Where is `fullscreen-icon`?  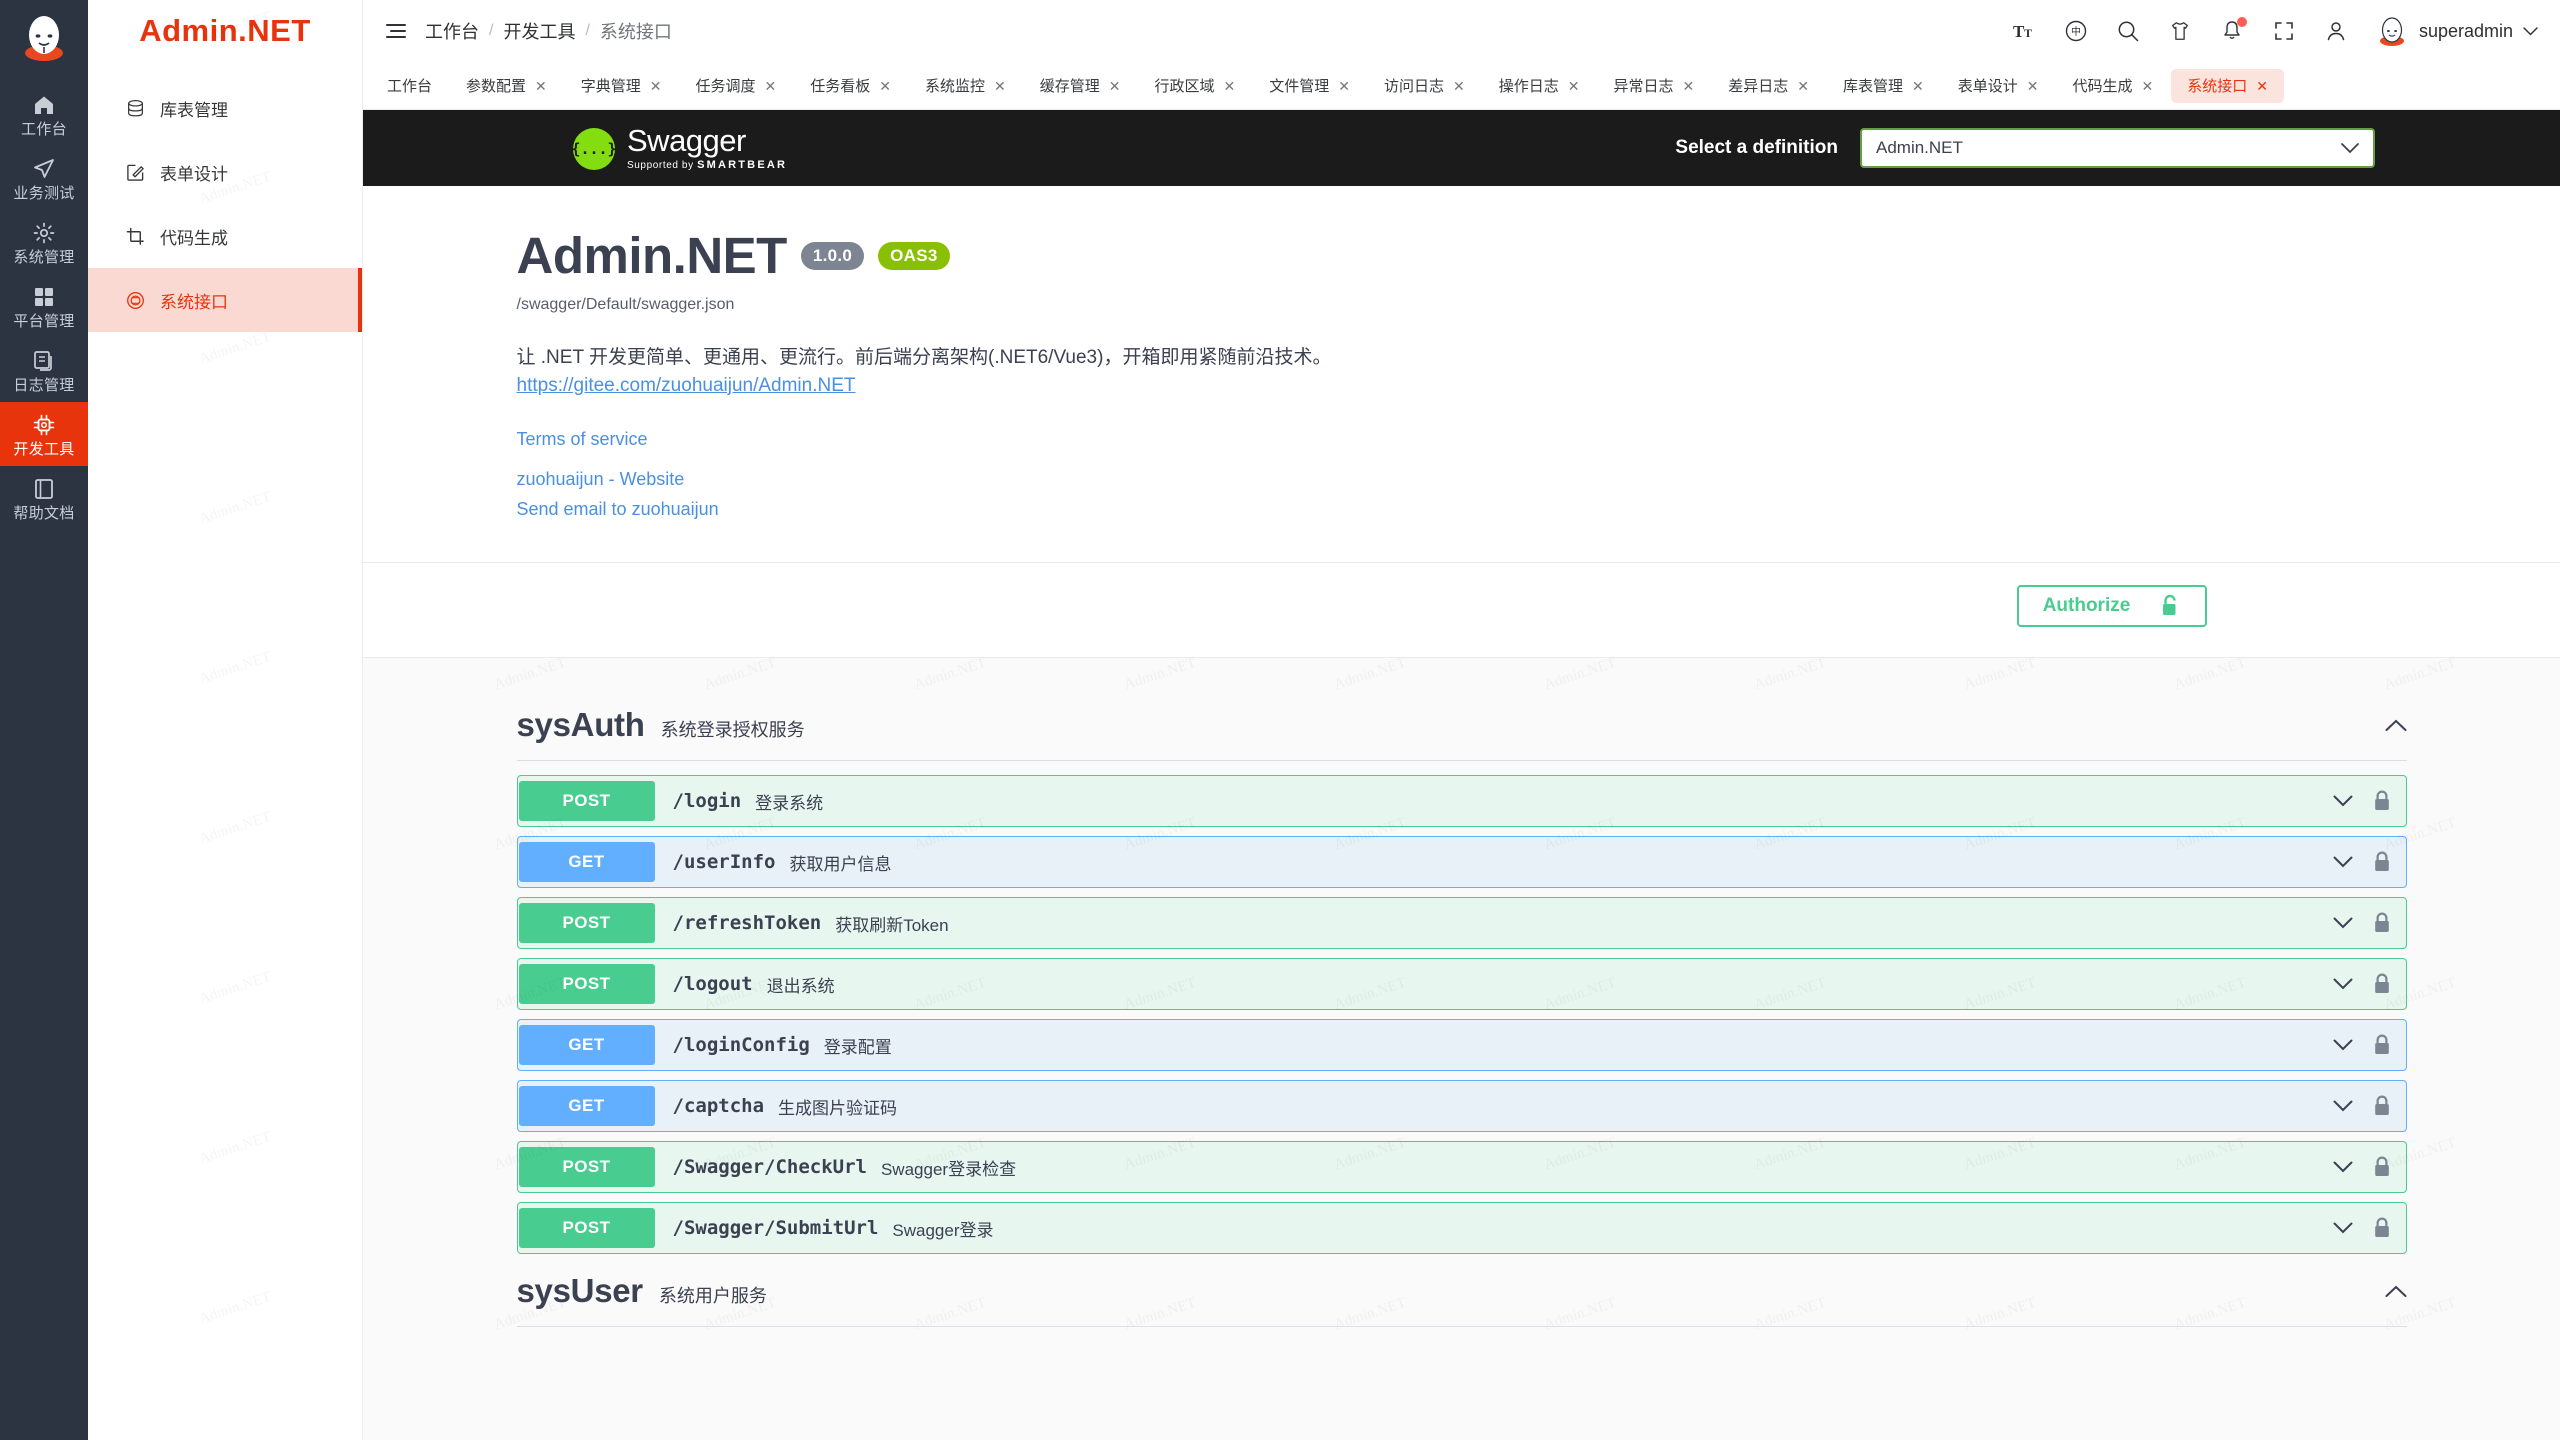 fullscreen-icon is located at coordinates (2284, 31).